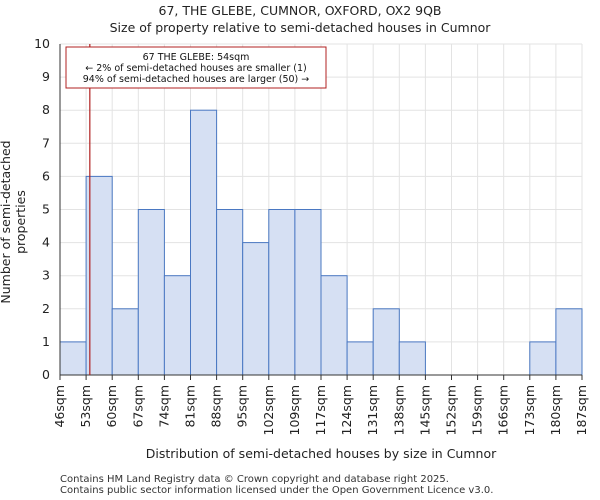  What do you see at coordinates (346, 410) in the screenshot?
I see `x-tick-label: 124sqm` at bounding box center [346, 410].